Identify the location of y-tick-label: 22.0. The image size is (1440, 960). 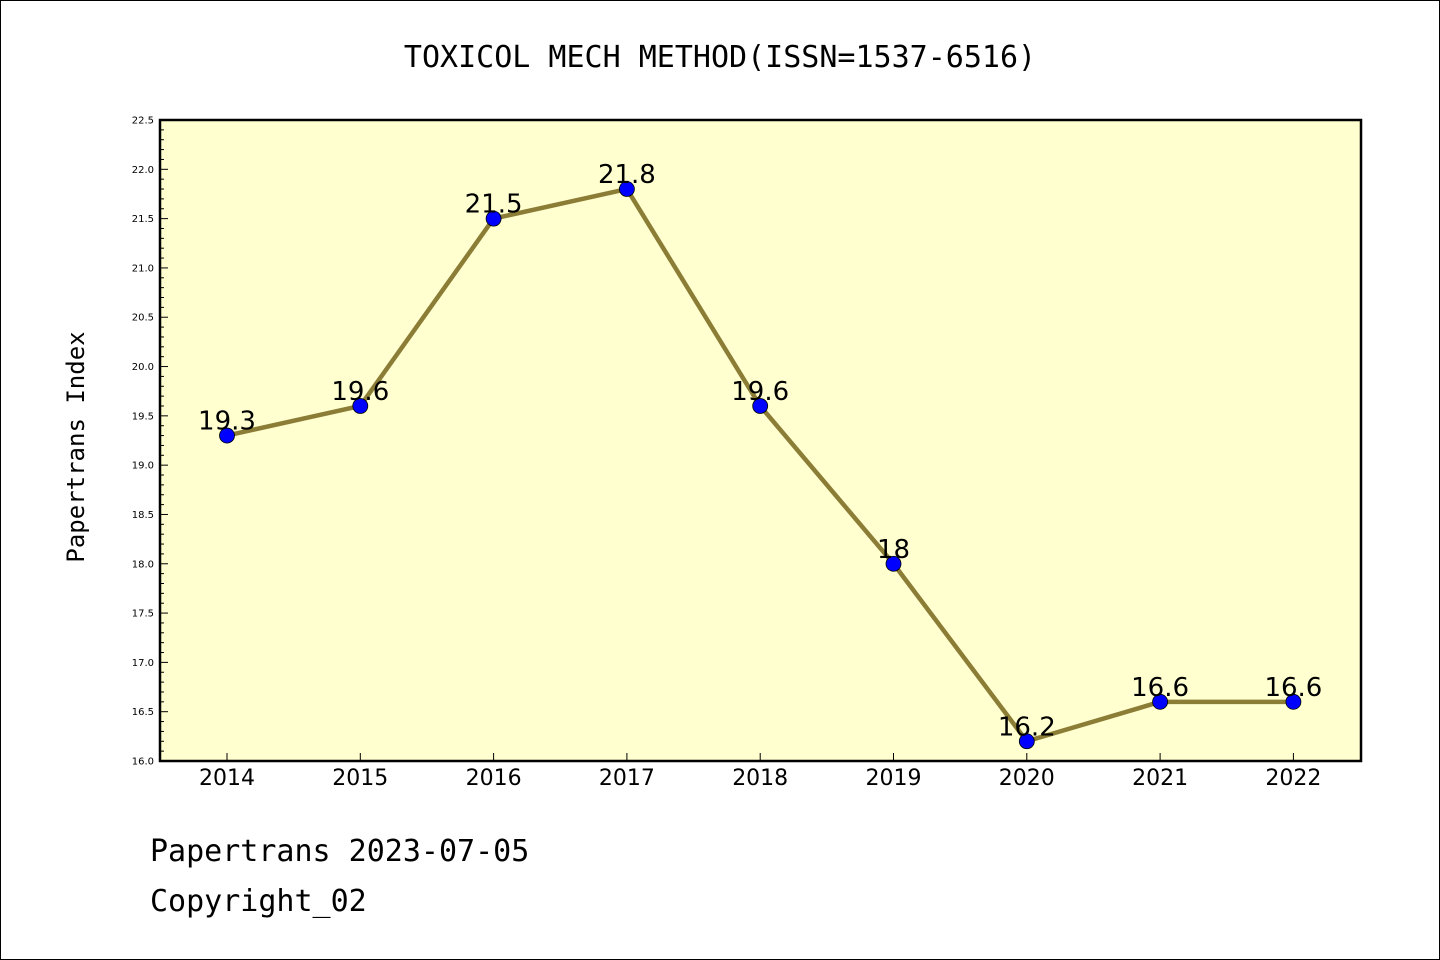
(143, 170).